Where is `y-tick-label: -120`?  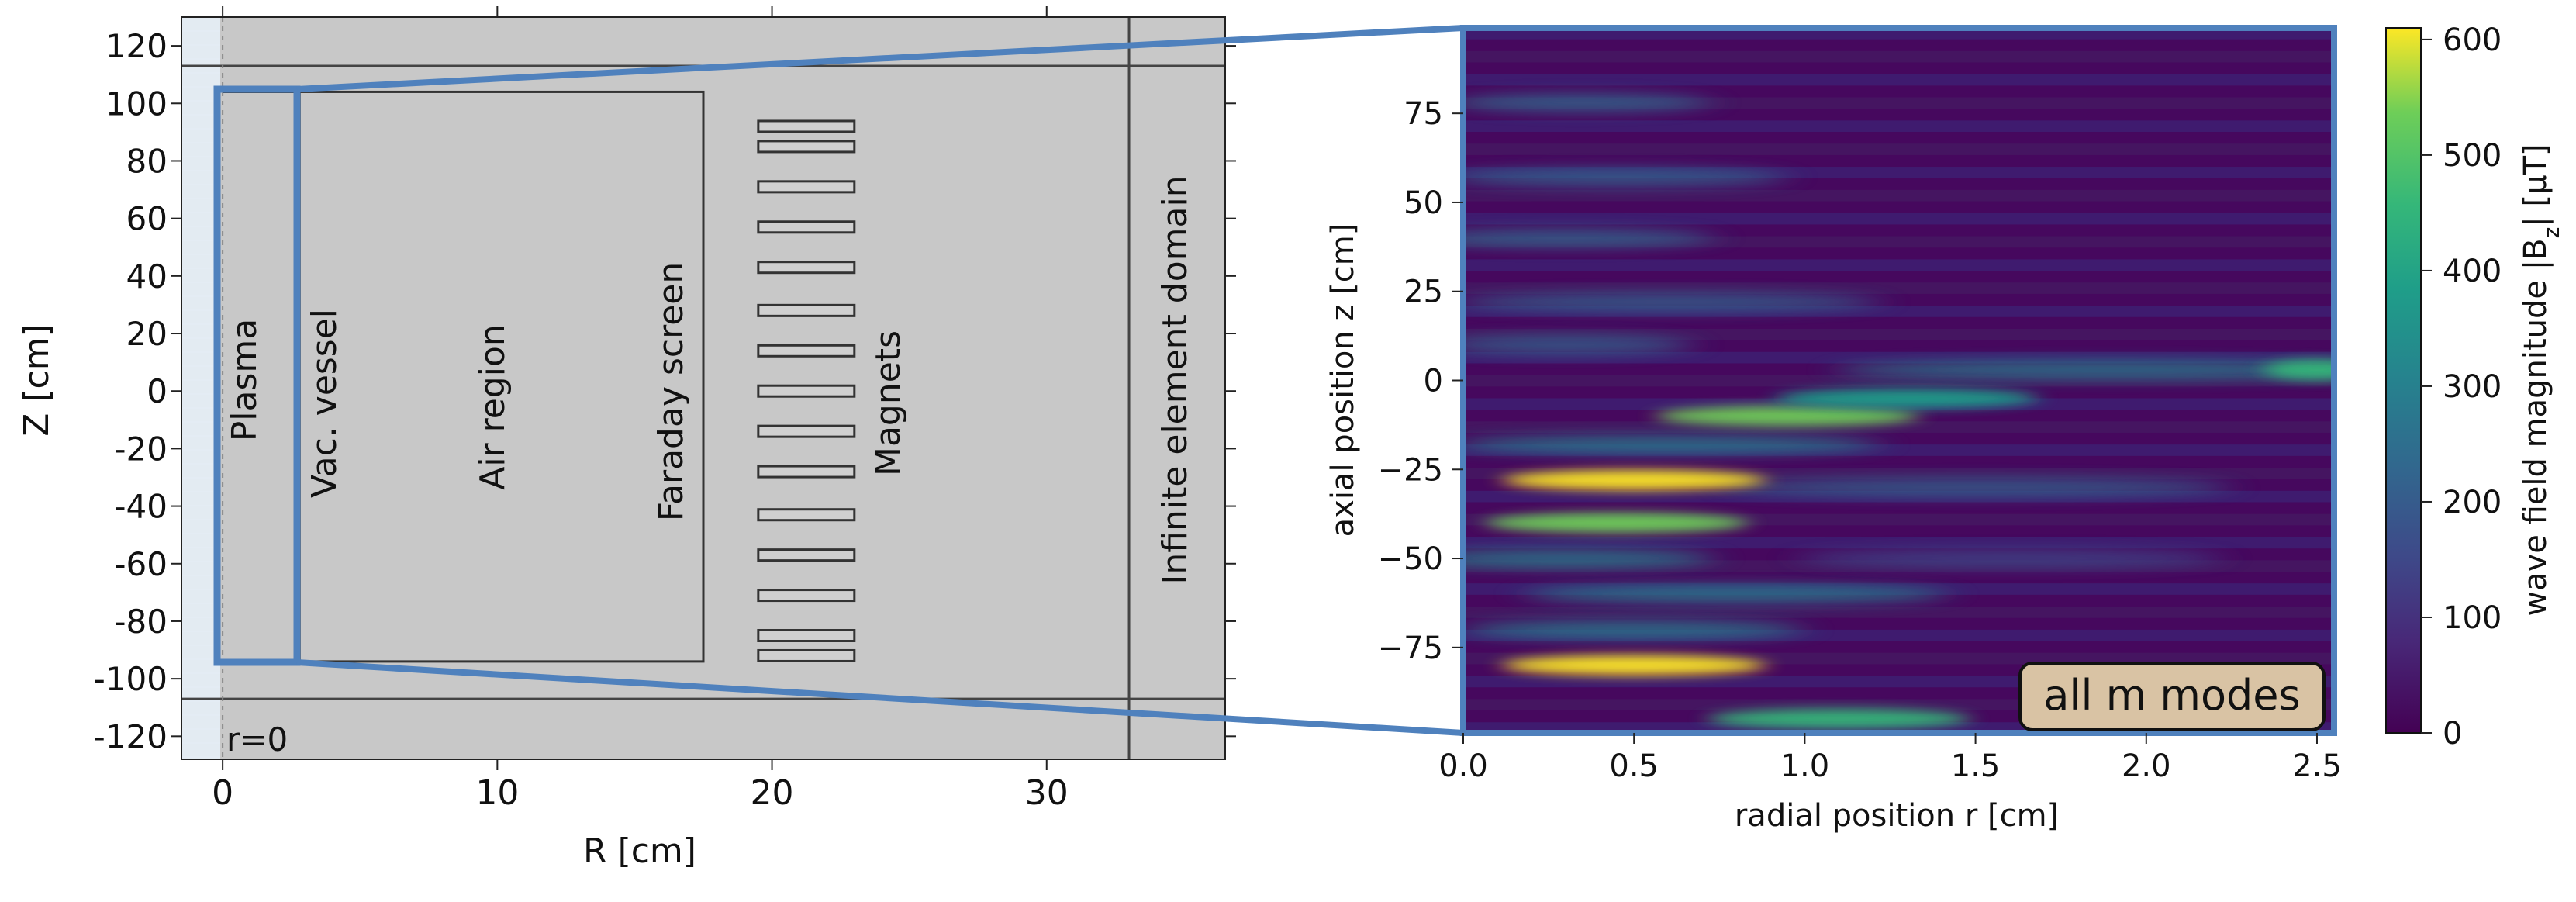
y-tick-label: -120 is located at coordinates (130, 736).